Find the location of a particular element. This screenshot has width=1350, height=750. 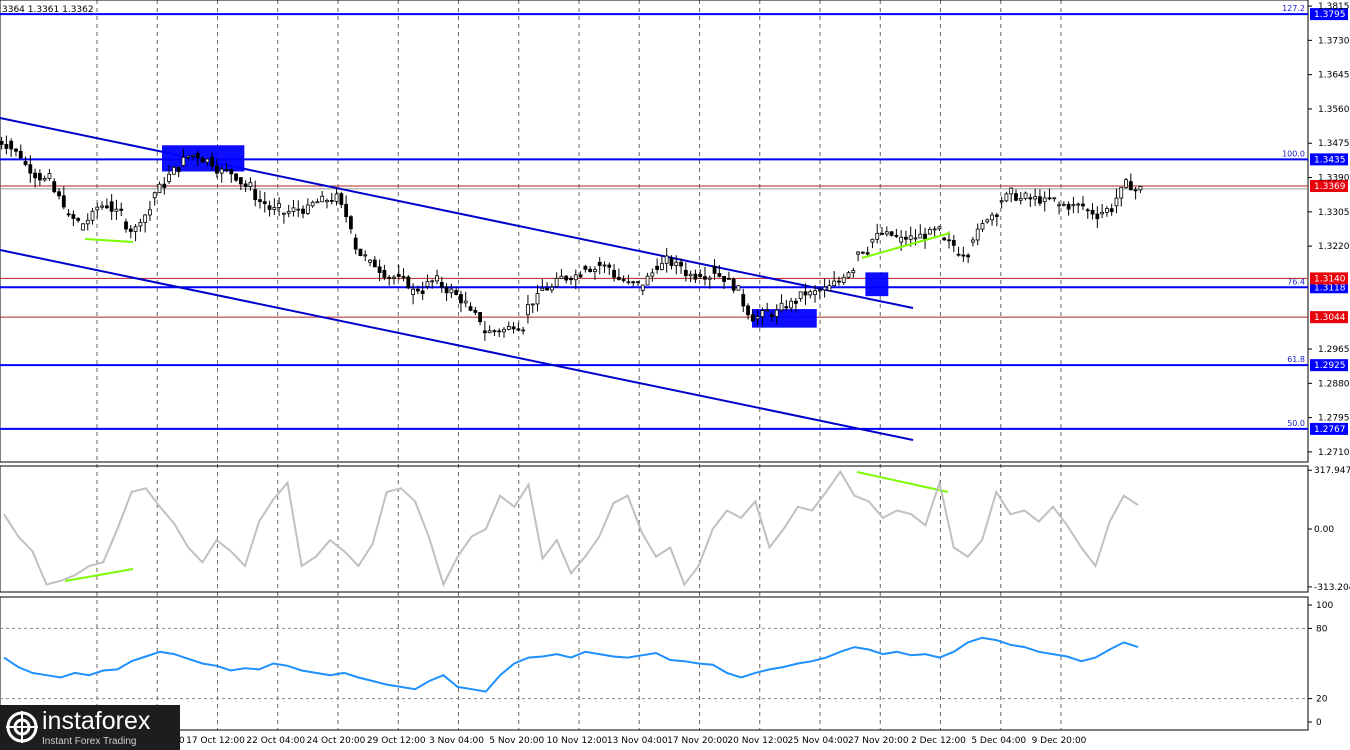

price-tag is located at coordinates (1329, 159).